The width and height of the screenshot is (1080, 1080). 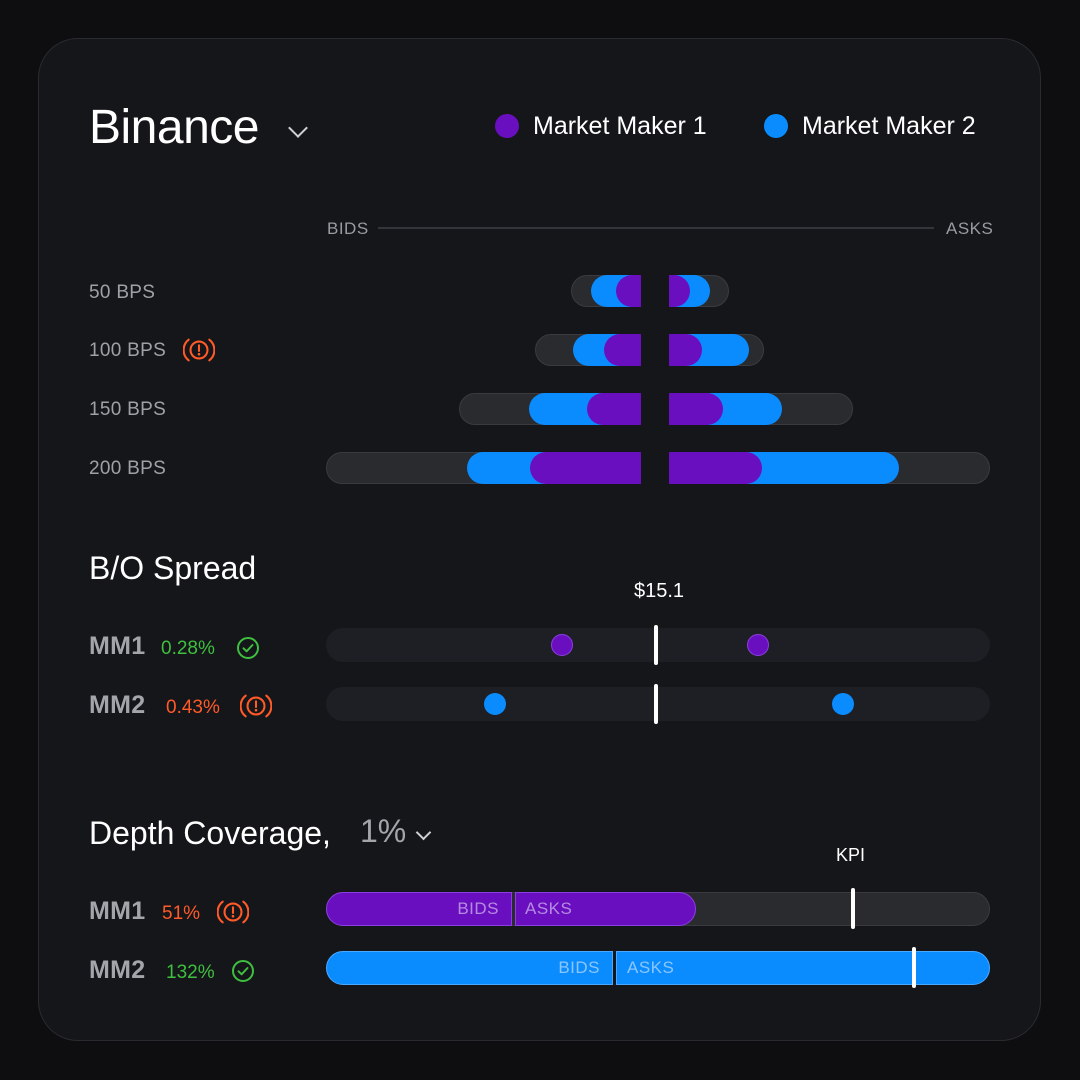 I want to click on exchange-dropdown-chevron-icon, so click(x=298, y=128).